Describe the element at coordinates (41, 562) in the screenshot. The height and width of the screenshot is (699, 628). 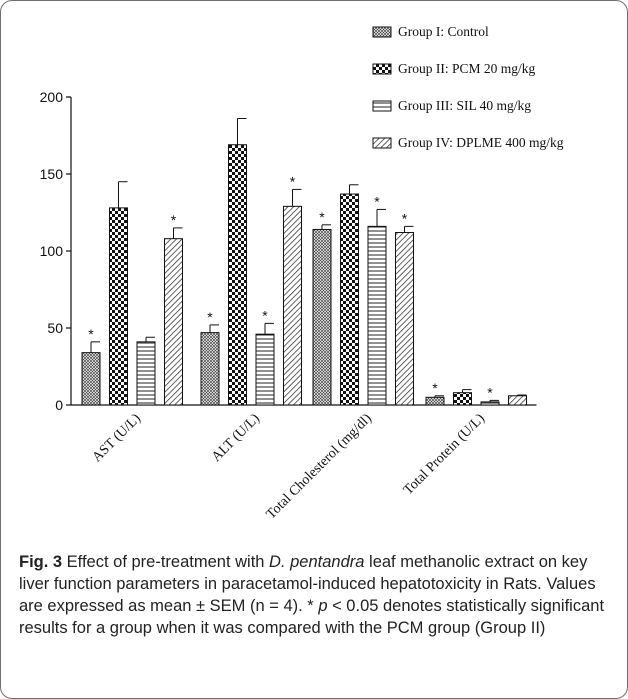
I see `caption-fig-label: Fig. 3` at that location.